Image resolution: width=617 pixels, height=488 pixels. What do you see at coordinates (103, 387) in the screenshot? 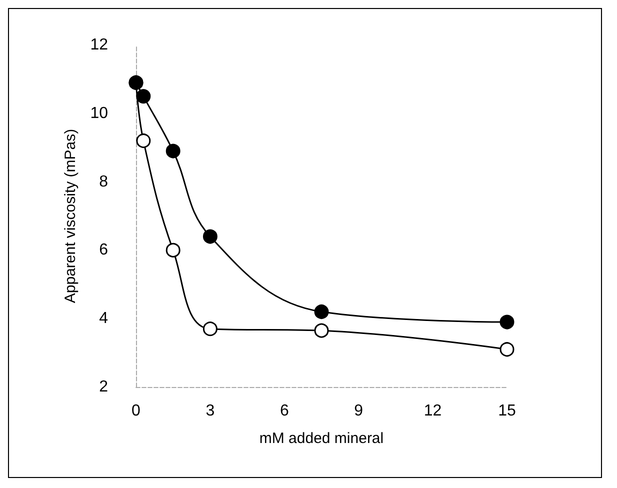
I see `y-tick-label: 2` at bounding box center [103, 387].